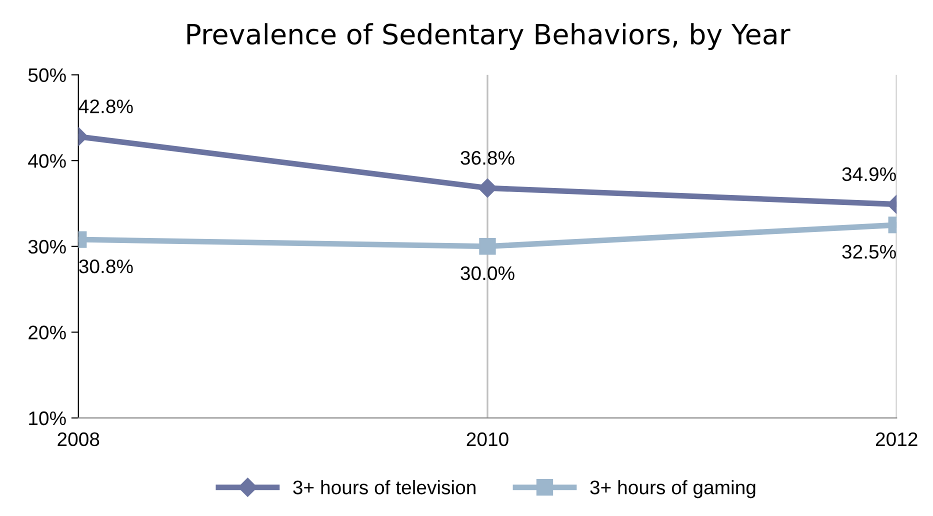 This screenshot has width=933, height=516. What do you see at coordinates (869, 251) in the screenshot?
I see `data-label: 32.5%` at bounding box center [869, 251].